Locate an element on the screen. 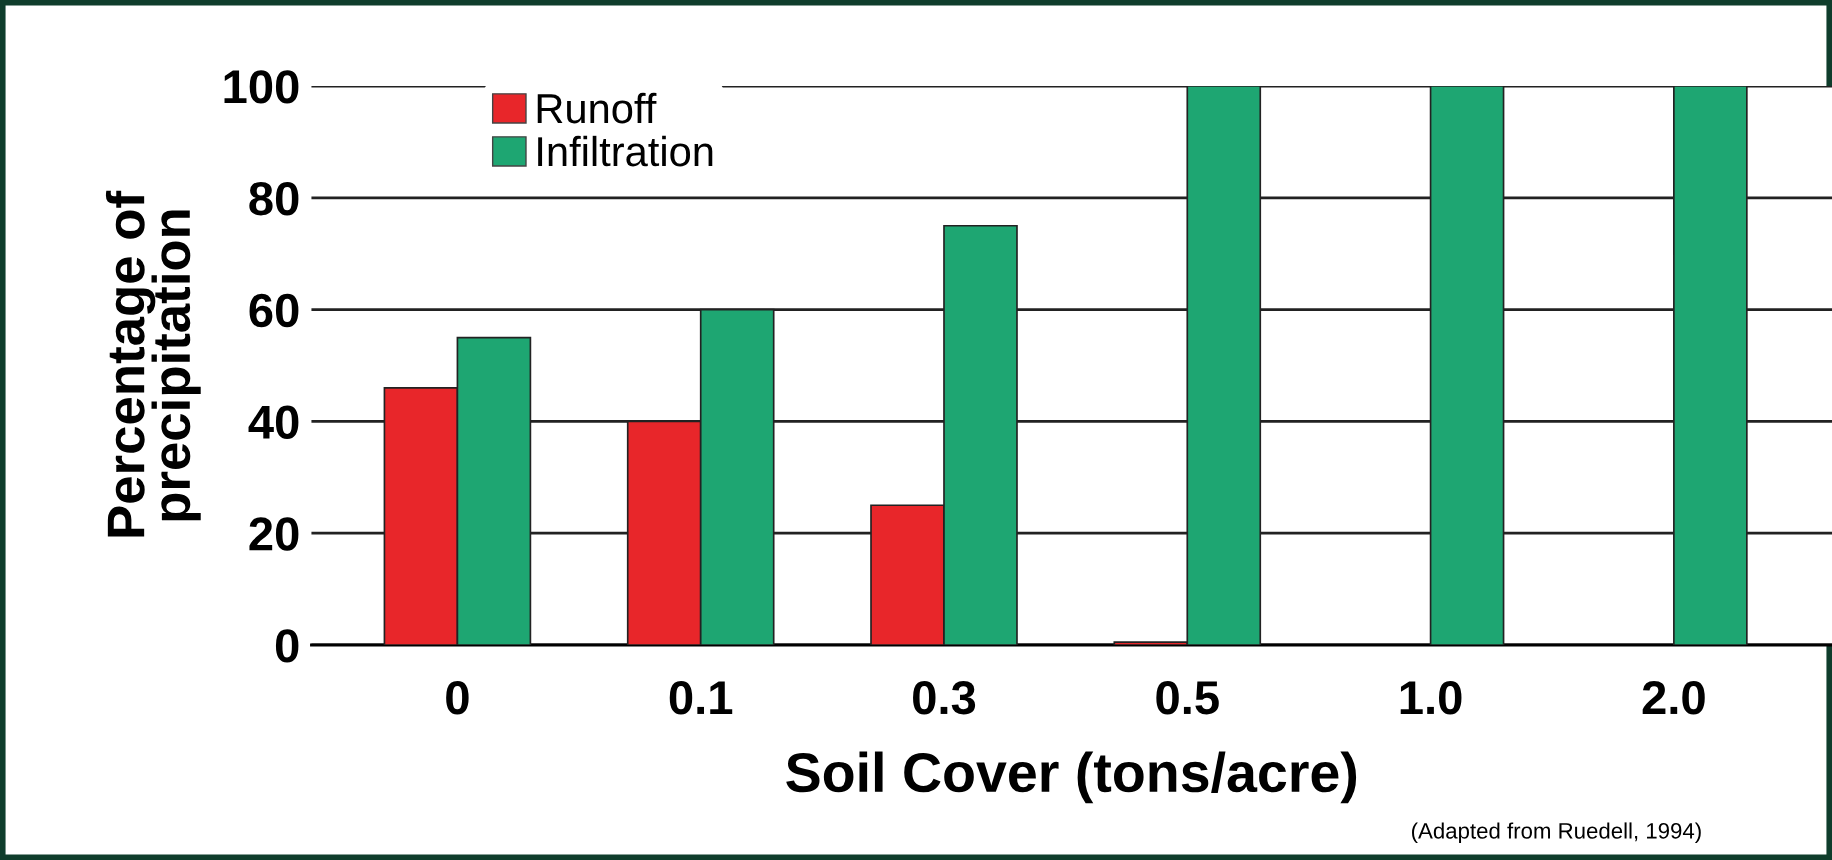 This screenshot has height=860, width=1832. y-axis-title: Percentage of precipitation is located at coordinates (153, 363).